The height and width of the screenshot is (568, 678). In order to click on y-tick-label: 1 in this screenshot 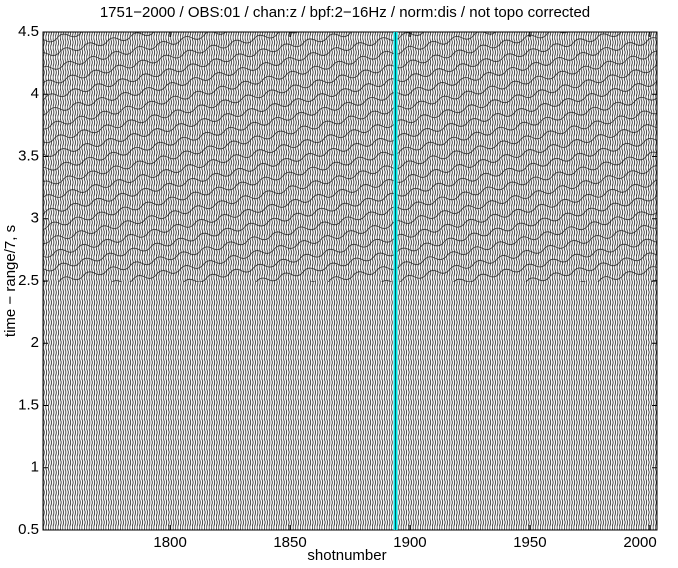, I will do `click(35, 467)`.